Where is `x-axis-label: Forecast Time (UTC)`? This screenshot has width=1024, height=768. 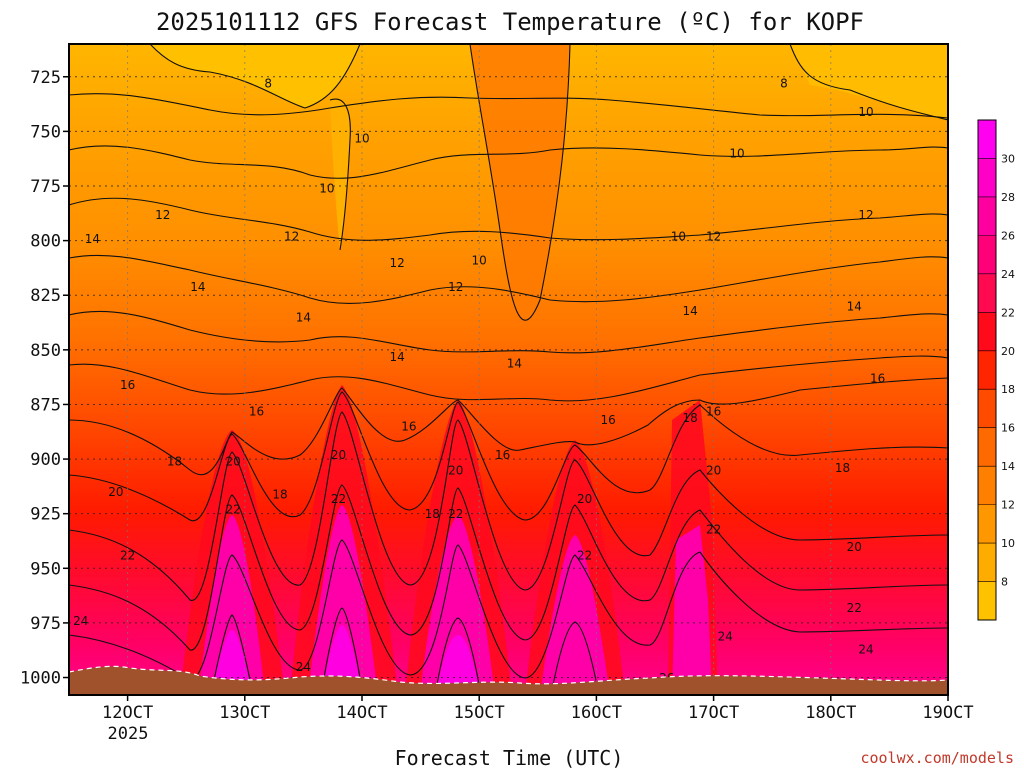
x-axis-label: Forecast Time (UTC) is located at coordinates (509, 757).